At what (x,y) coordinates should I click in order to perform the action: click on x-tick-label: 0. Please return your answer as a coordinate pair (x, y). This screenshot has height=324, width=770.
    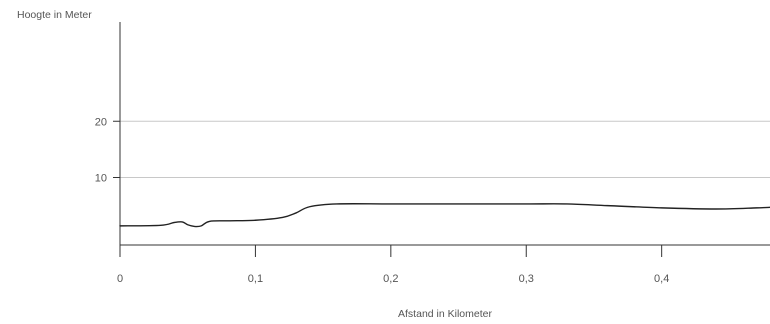
    Looking at the image, I should click on (120, 279).